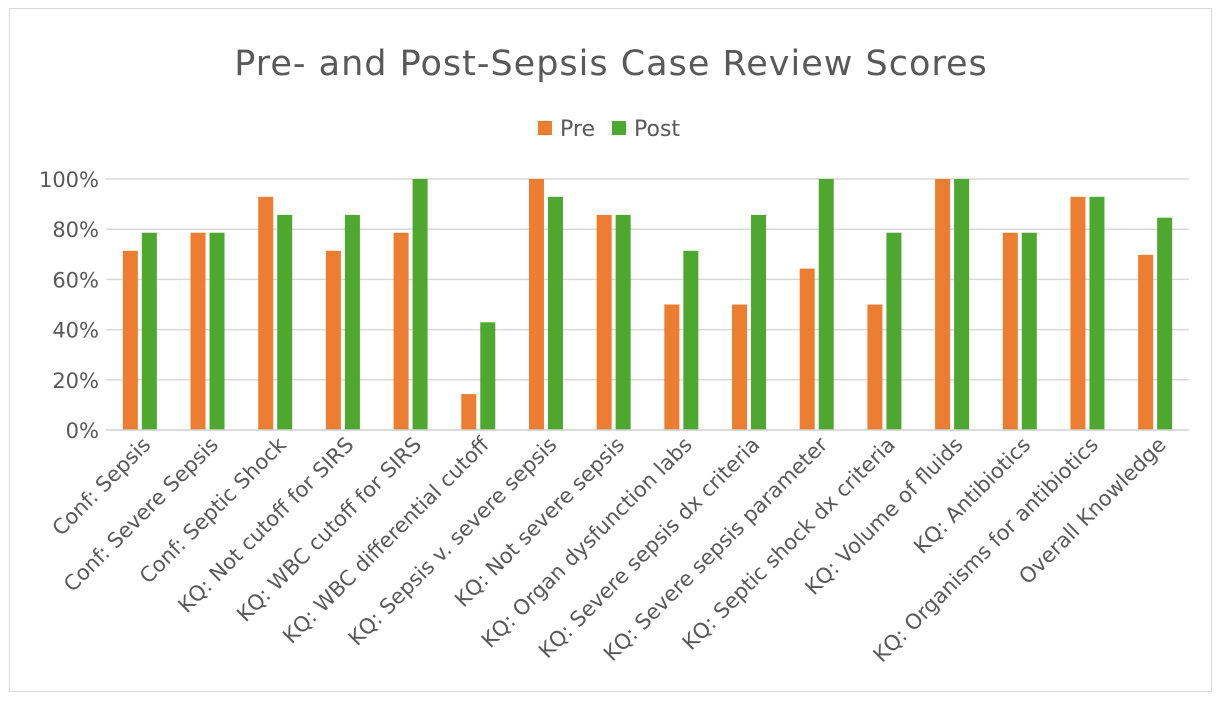 The height and width of the screenshot is (701, 1222). Describe the element at coordinates (75, 331) in the screenshot. I see `y-tick-label: 40%` at that location.